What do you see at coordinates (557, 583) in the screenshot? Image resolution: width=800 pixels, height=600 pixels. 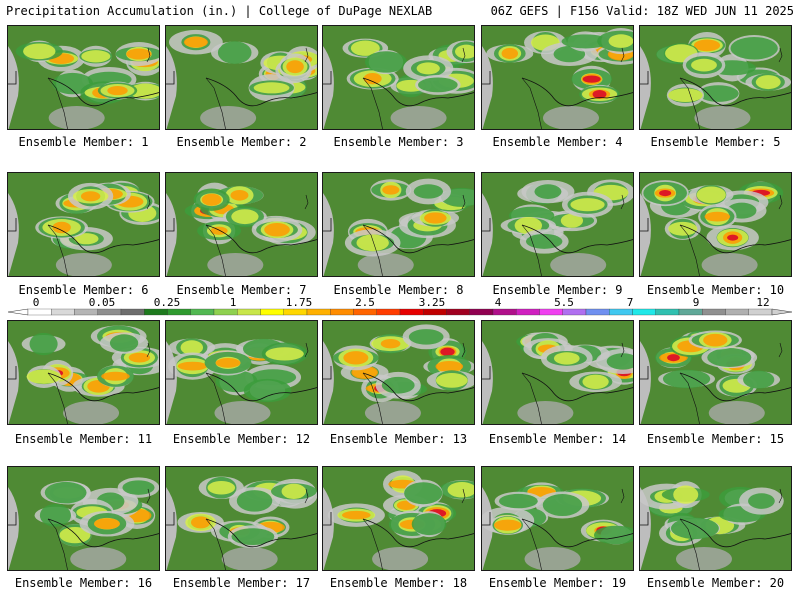 I see `member-caption: Ensemble Member: 19` at bounding box center [557, 583].